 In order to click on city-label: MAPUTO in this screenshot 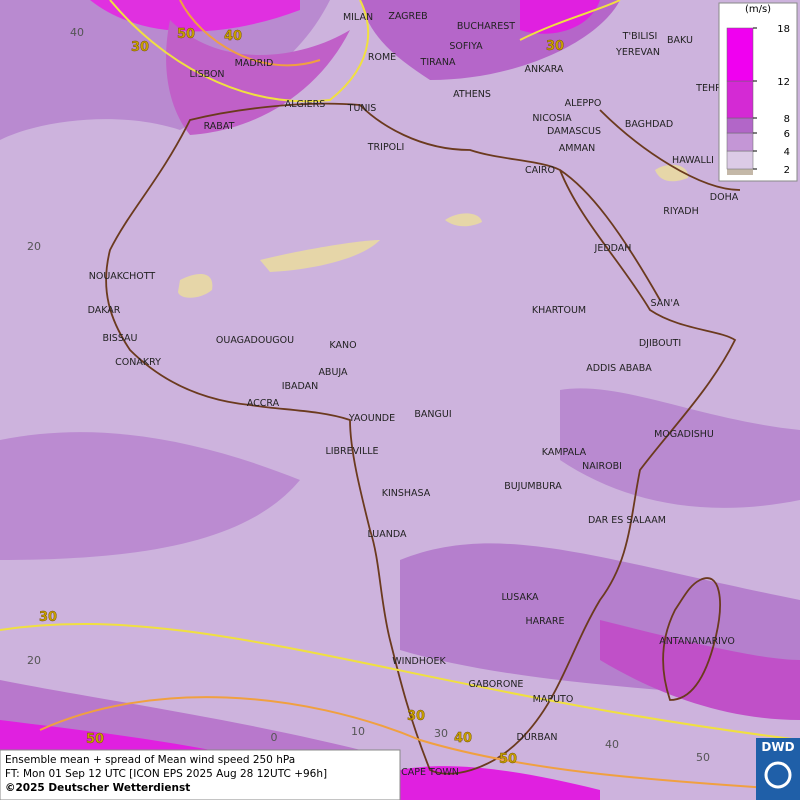, I will do `click(553, 699)`.